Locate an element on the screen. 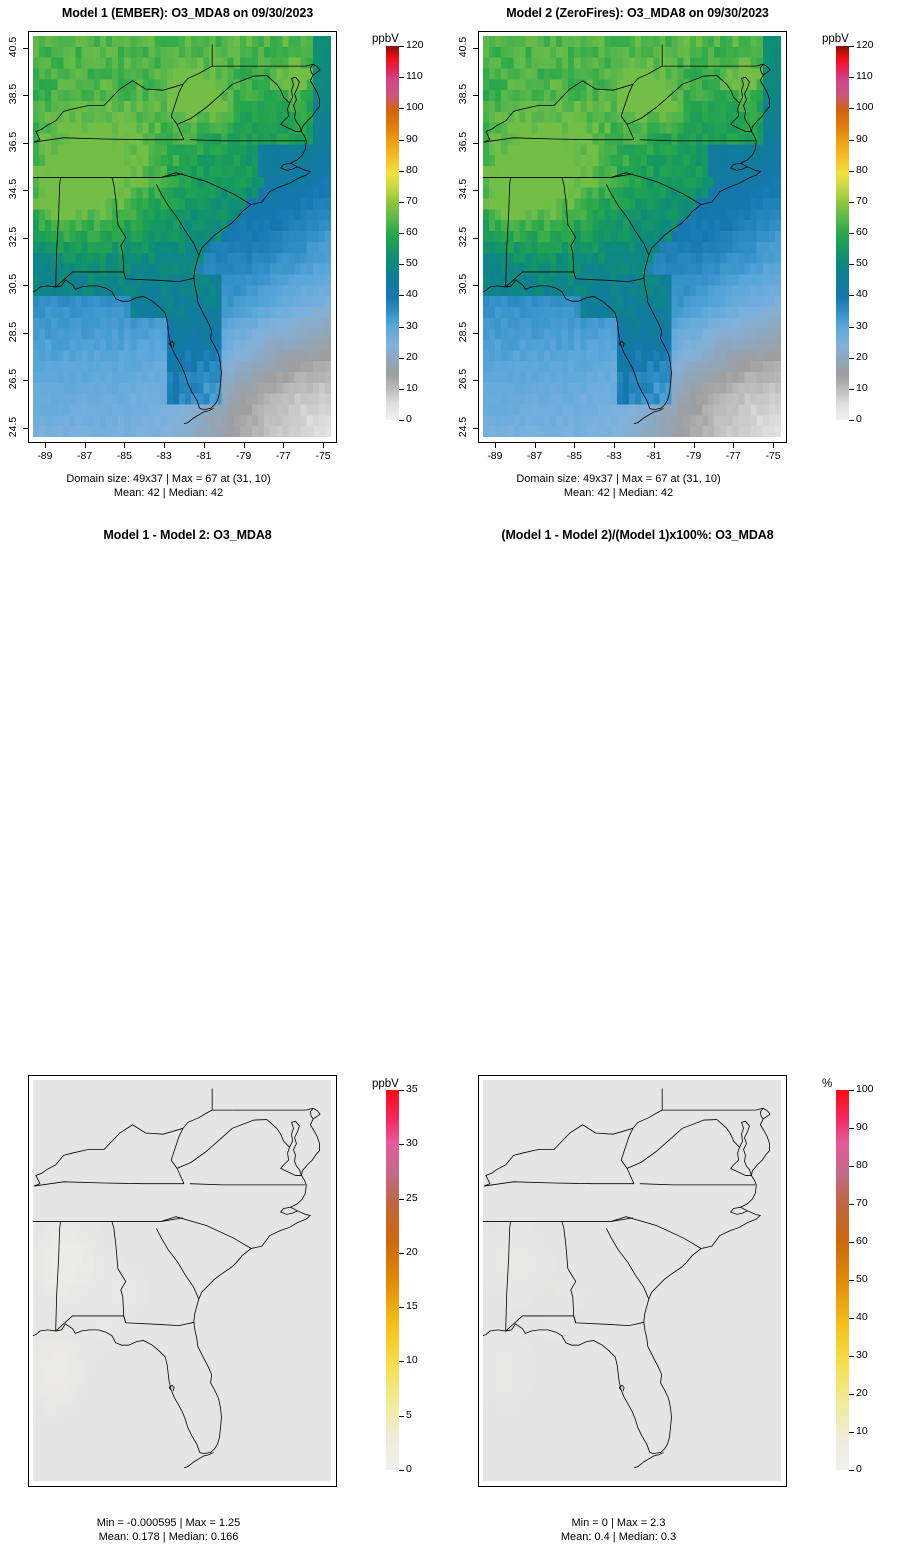  colorbar-tick-label: 110 is located at coordinates (414, 76).